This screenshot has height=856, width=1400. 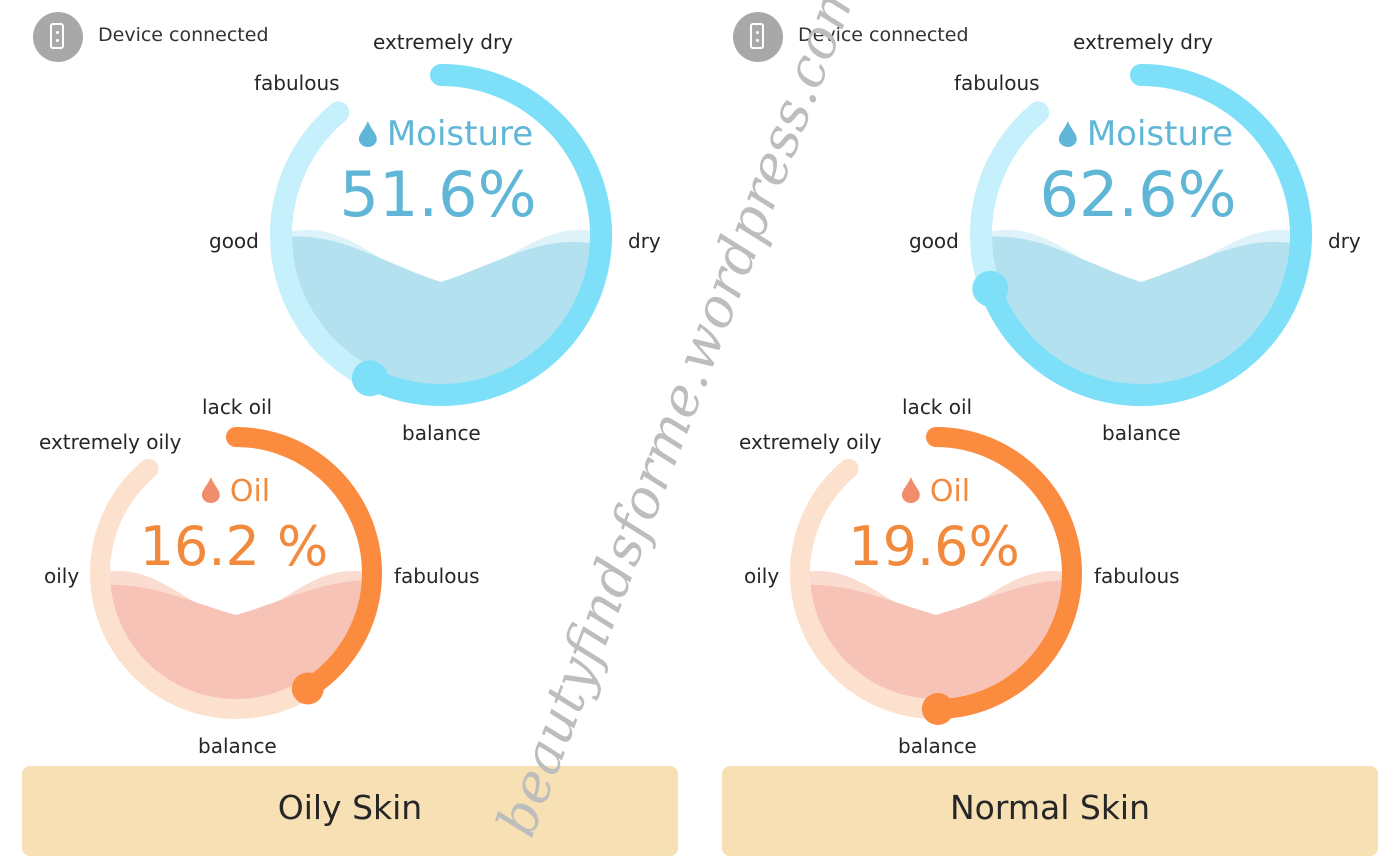 What do you see at coordinates (1050, 807) in the screenshot?
I see `skin-type-result-text: Normal Skin` at bounding box center [1050, 807].